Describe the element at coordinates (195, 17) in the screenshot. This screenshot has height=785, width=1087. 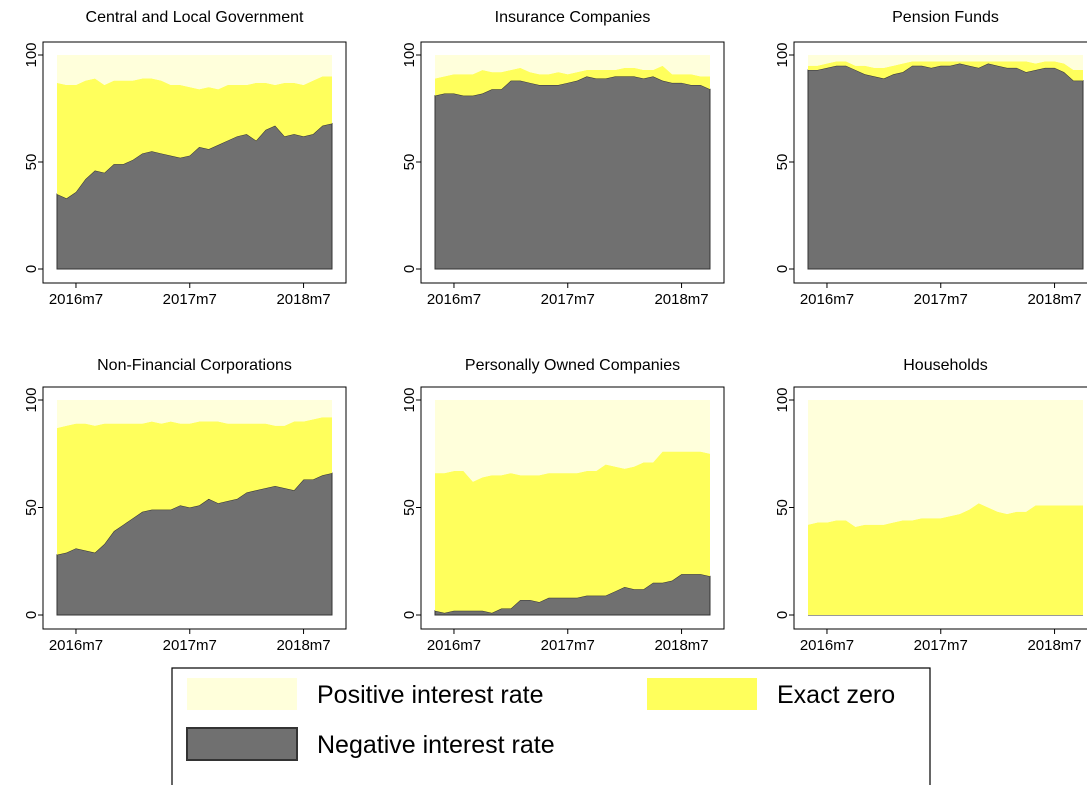
I see `panel-title: Central and Local Government` at that location.